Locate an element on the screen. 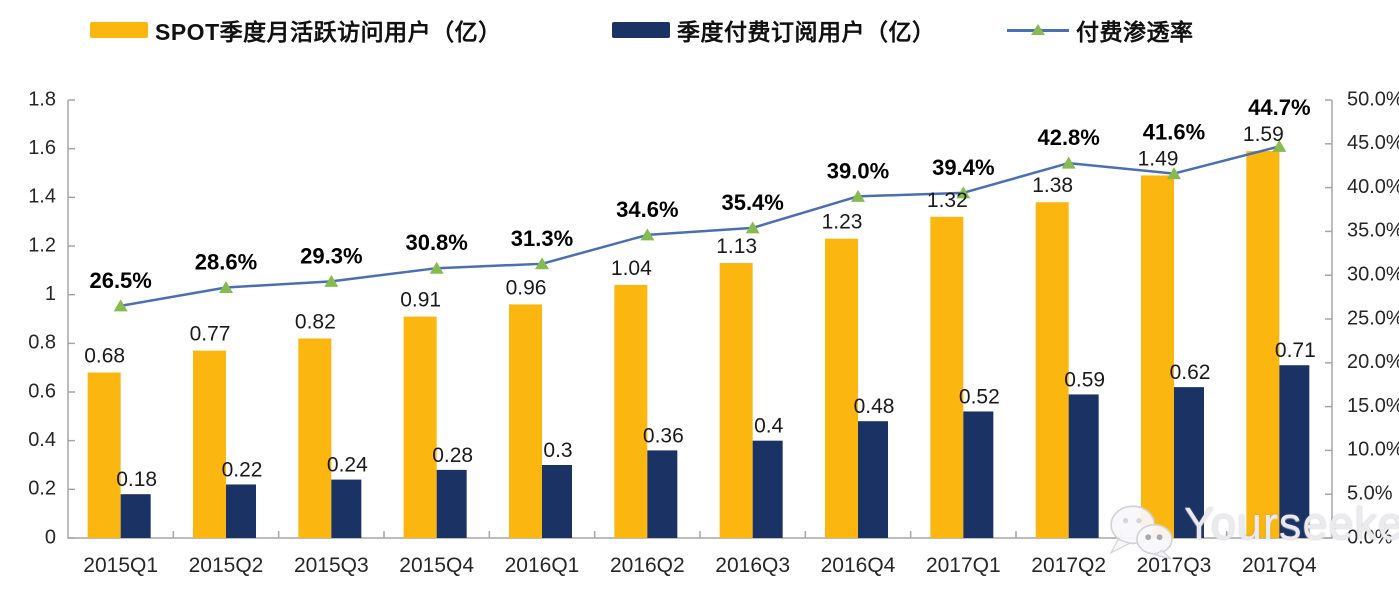  penetration-label: 26.5% is located at coordinates (120, 280).